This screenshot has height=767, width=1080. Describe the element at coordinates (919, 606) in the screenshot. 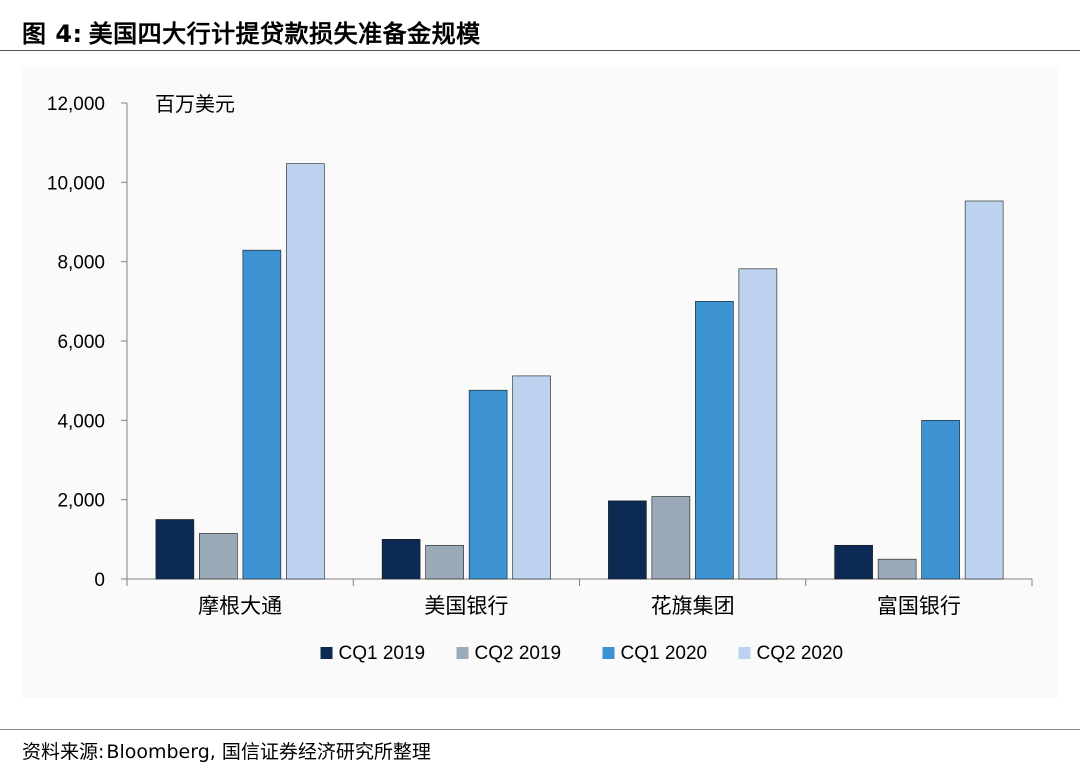

I see `x-category-label: 富国银行` at that location.